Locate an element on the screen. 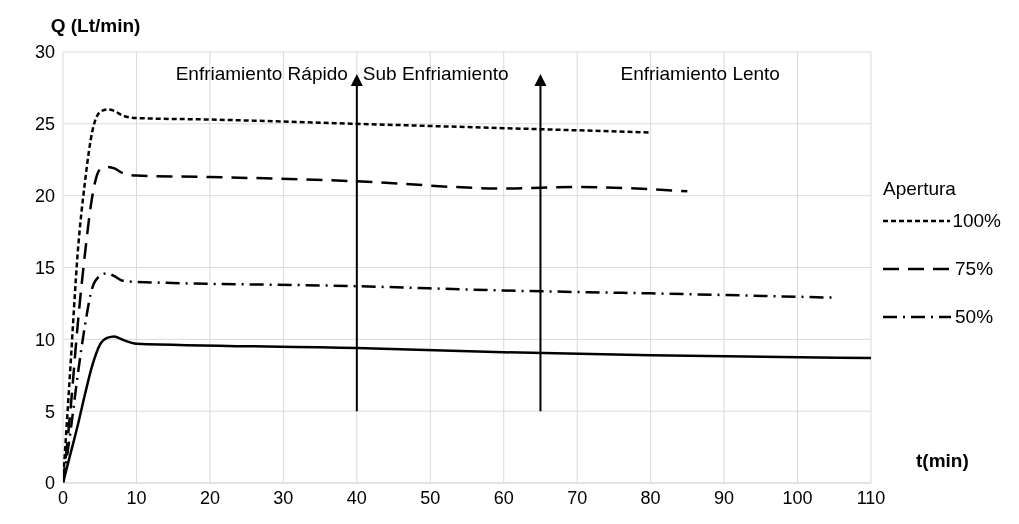 The height and width of the screenshot is (524, 1019). x-tick-label: 70 is located at coordinates (577, 497).